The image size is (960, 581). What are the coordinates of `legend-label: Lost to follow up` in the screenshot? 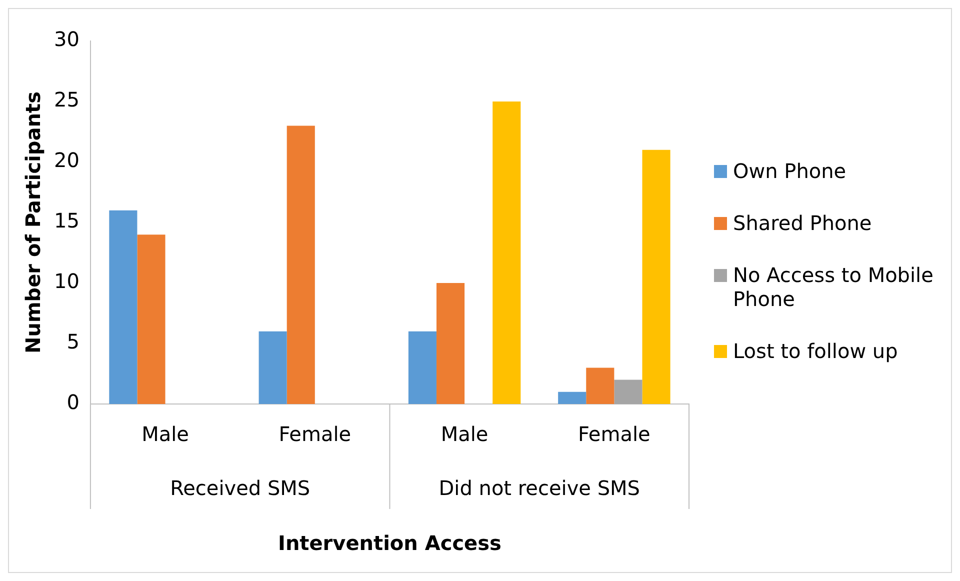 It's located at (815, 350).